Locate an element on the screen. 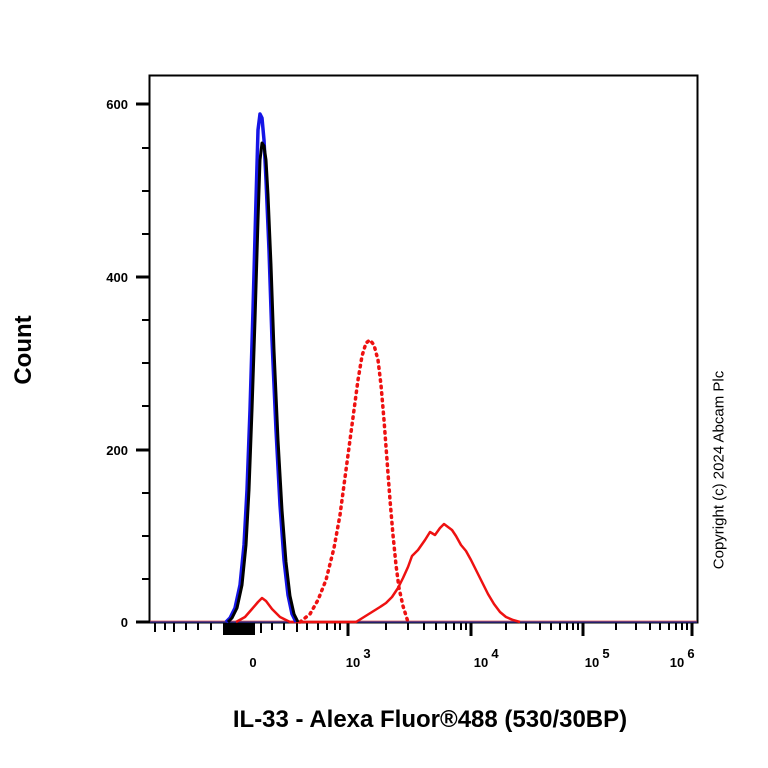 This screenshot has width=768, height=768. svg-text: 5 is located at coordinates (605, 653).